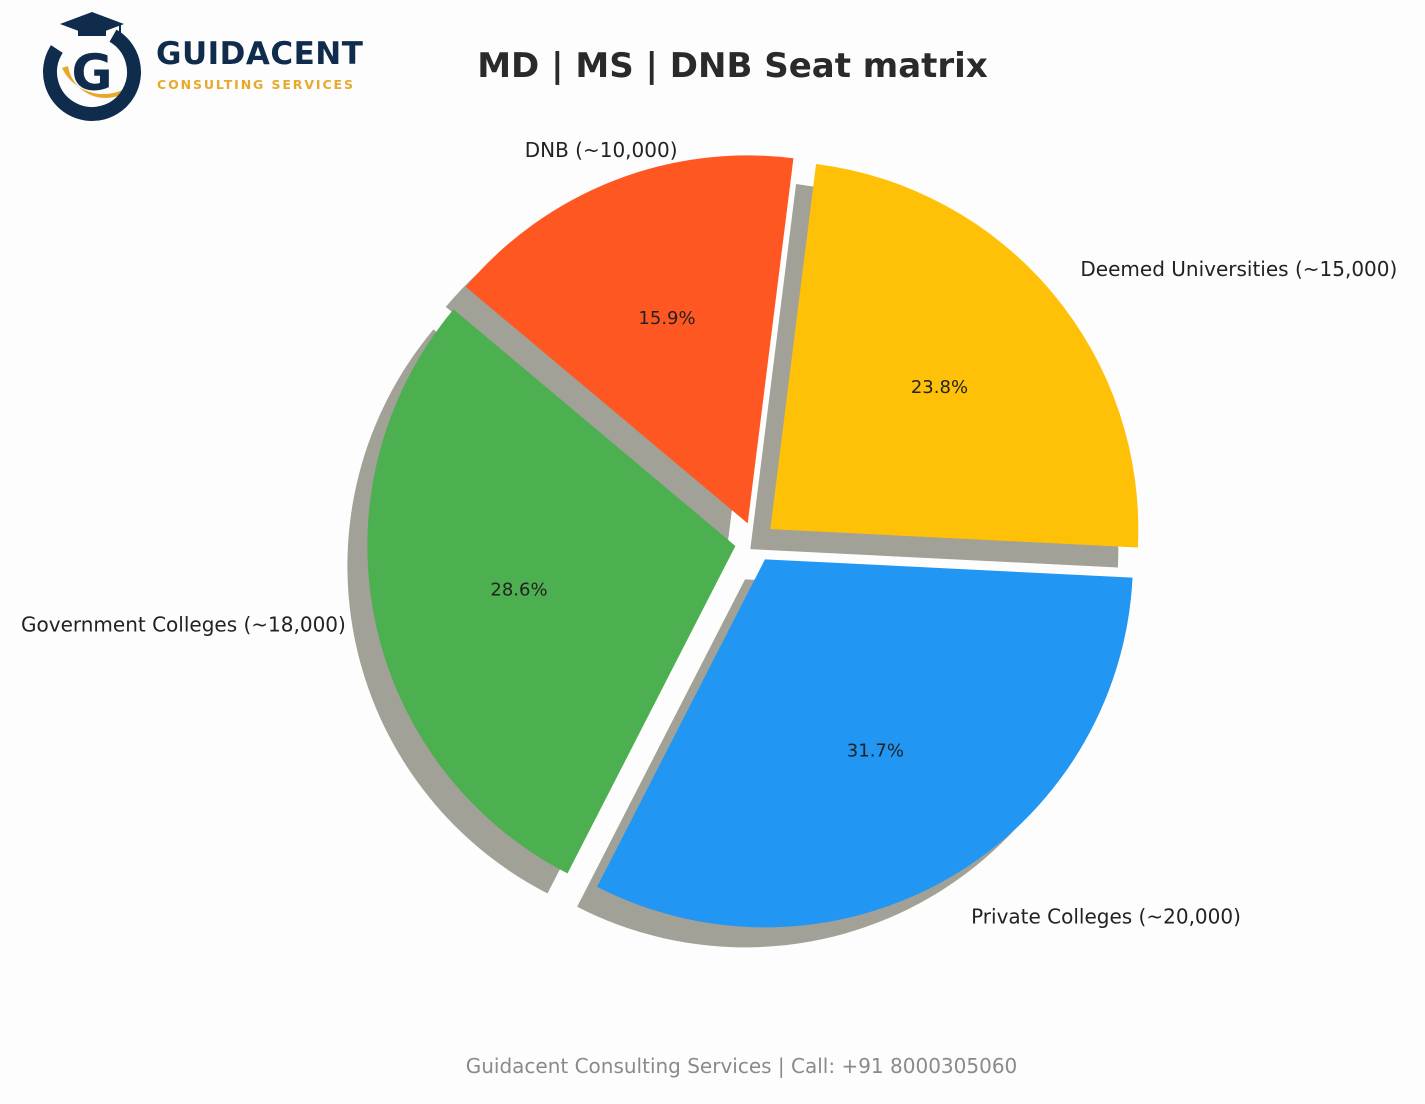 The height and width of the screenshot is (1104, 1425). I want to click on slice-private-colleges, so click(865, 743).